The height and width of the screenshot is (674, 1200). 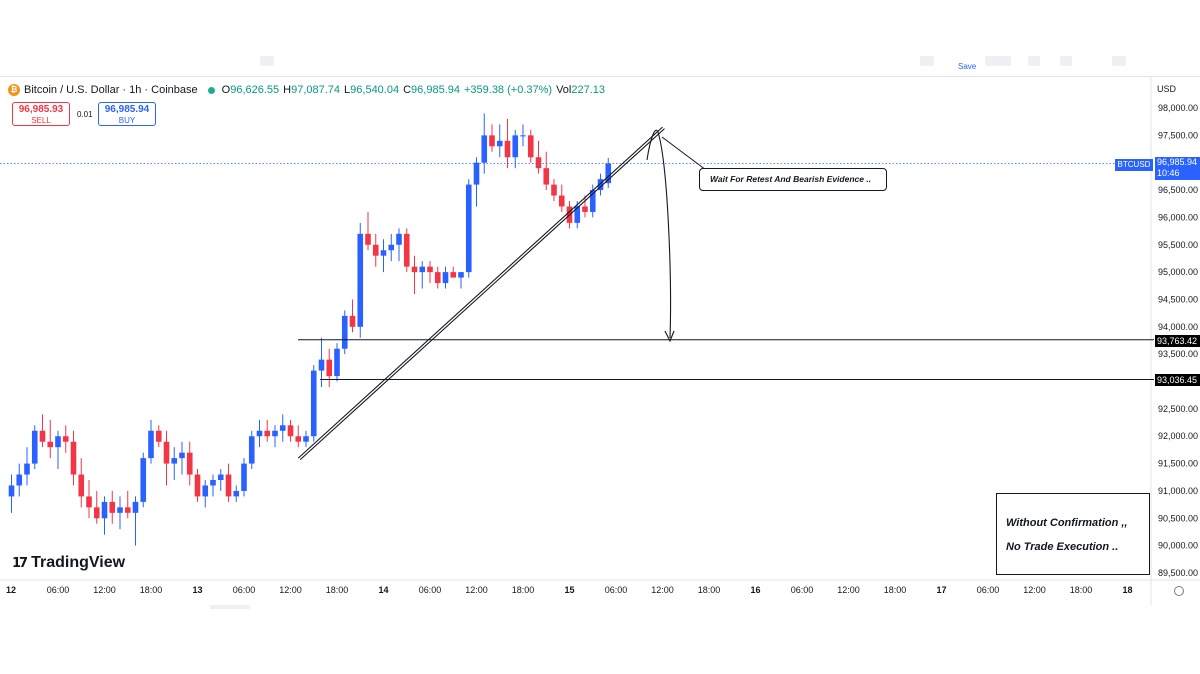 I want to click on ohlc-key: Vol, so click(x=564, y=90).